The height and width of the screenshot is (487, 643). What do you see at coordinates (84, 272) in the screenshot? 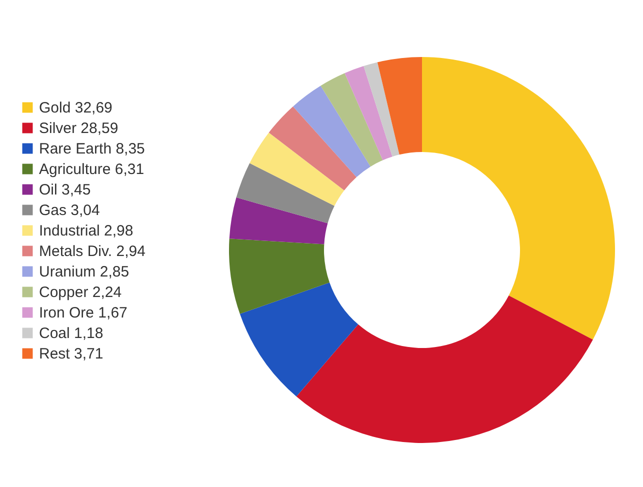
I see `legend-label: Uranium 2,85` at bounding box center [84, 272].